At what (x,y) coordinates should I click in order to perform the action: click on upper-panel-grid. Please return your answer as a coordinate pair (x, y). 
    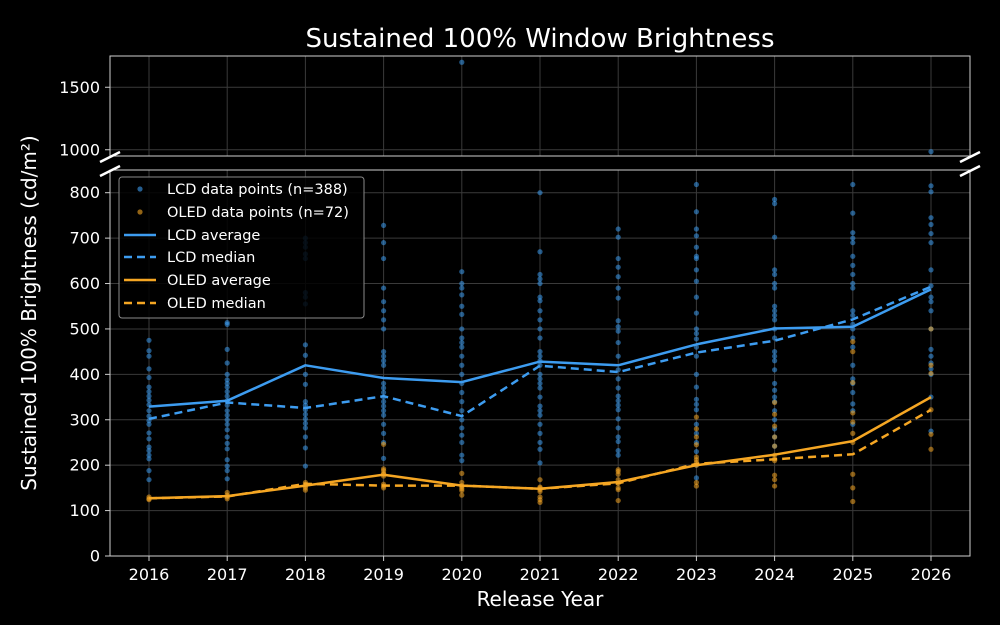
    Looking at the image, I should click on (540, 106).